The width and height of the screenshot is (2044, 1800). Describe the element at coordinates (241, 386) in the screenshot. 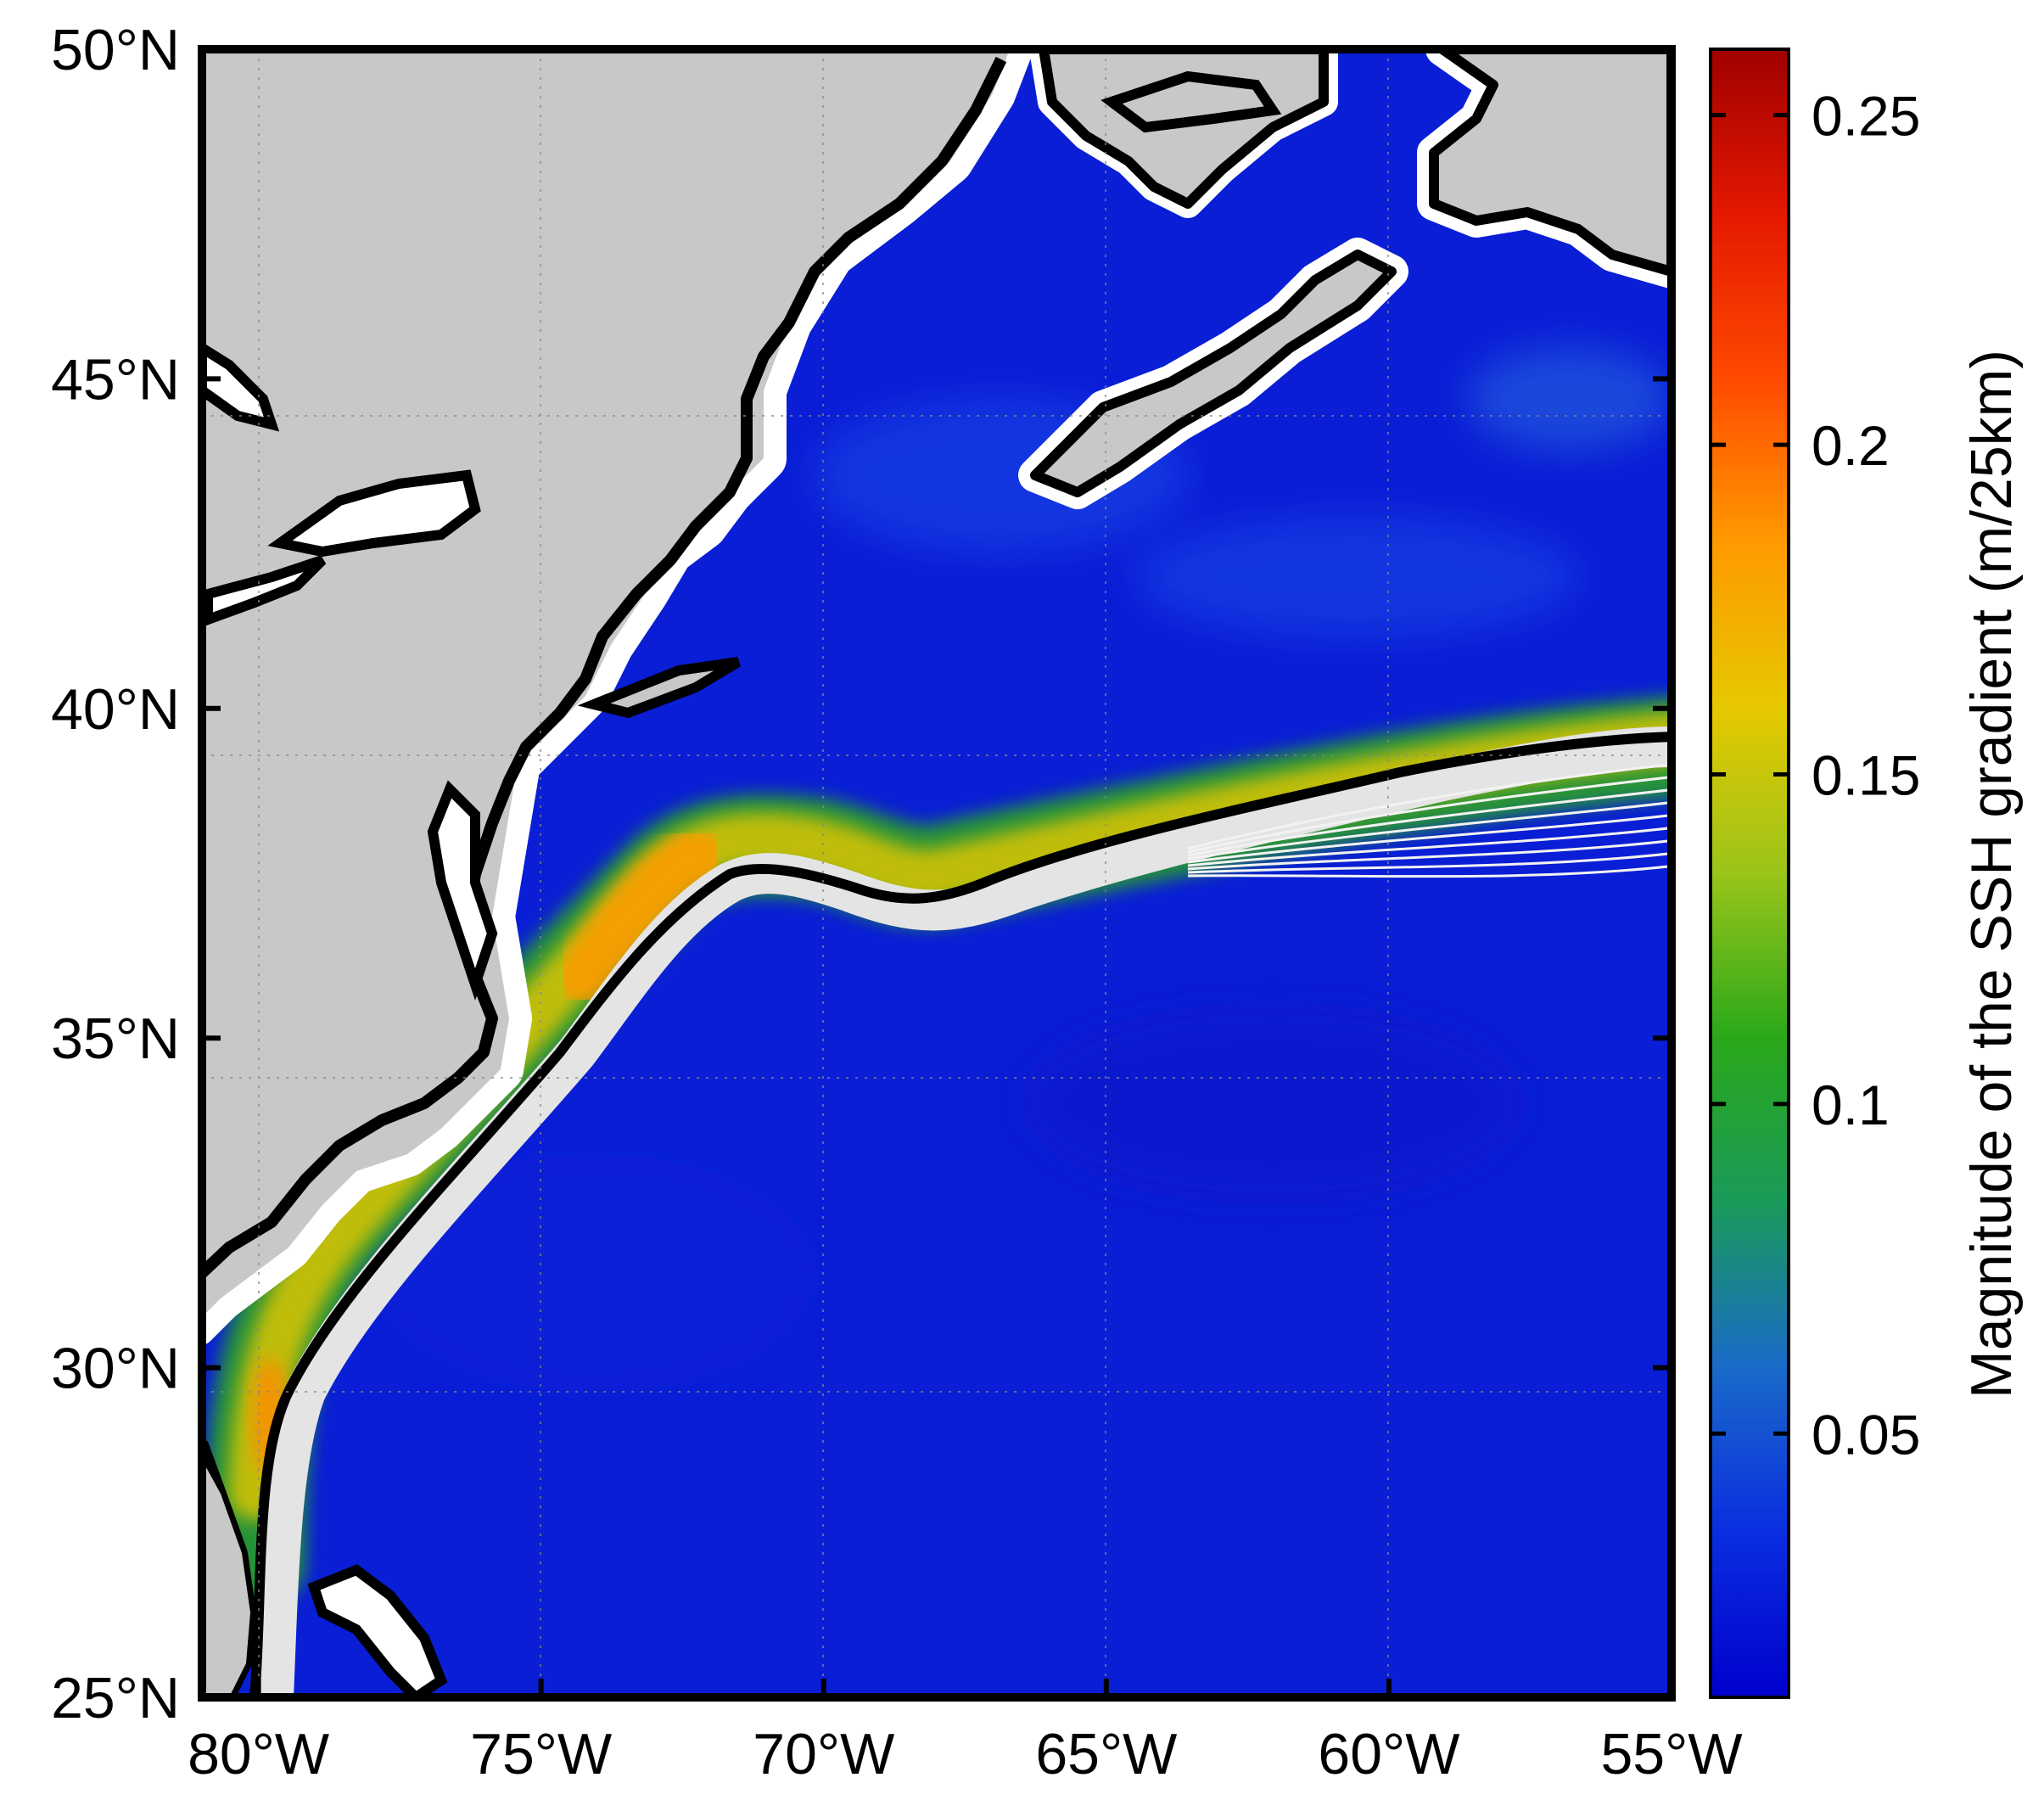

I see `lake-huron` at that location.